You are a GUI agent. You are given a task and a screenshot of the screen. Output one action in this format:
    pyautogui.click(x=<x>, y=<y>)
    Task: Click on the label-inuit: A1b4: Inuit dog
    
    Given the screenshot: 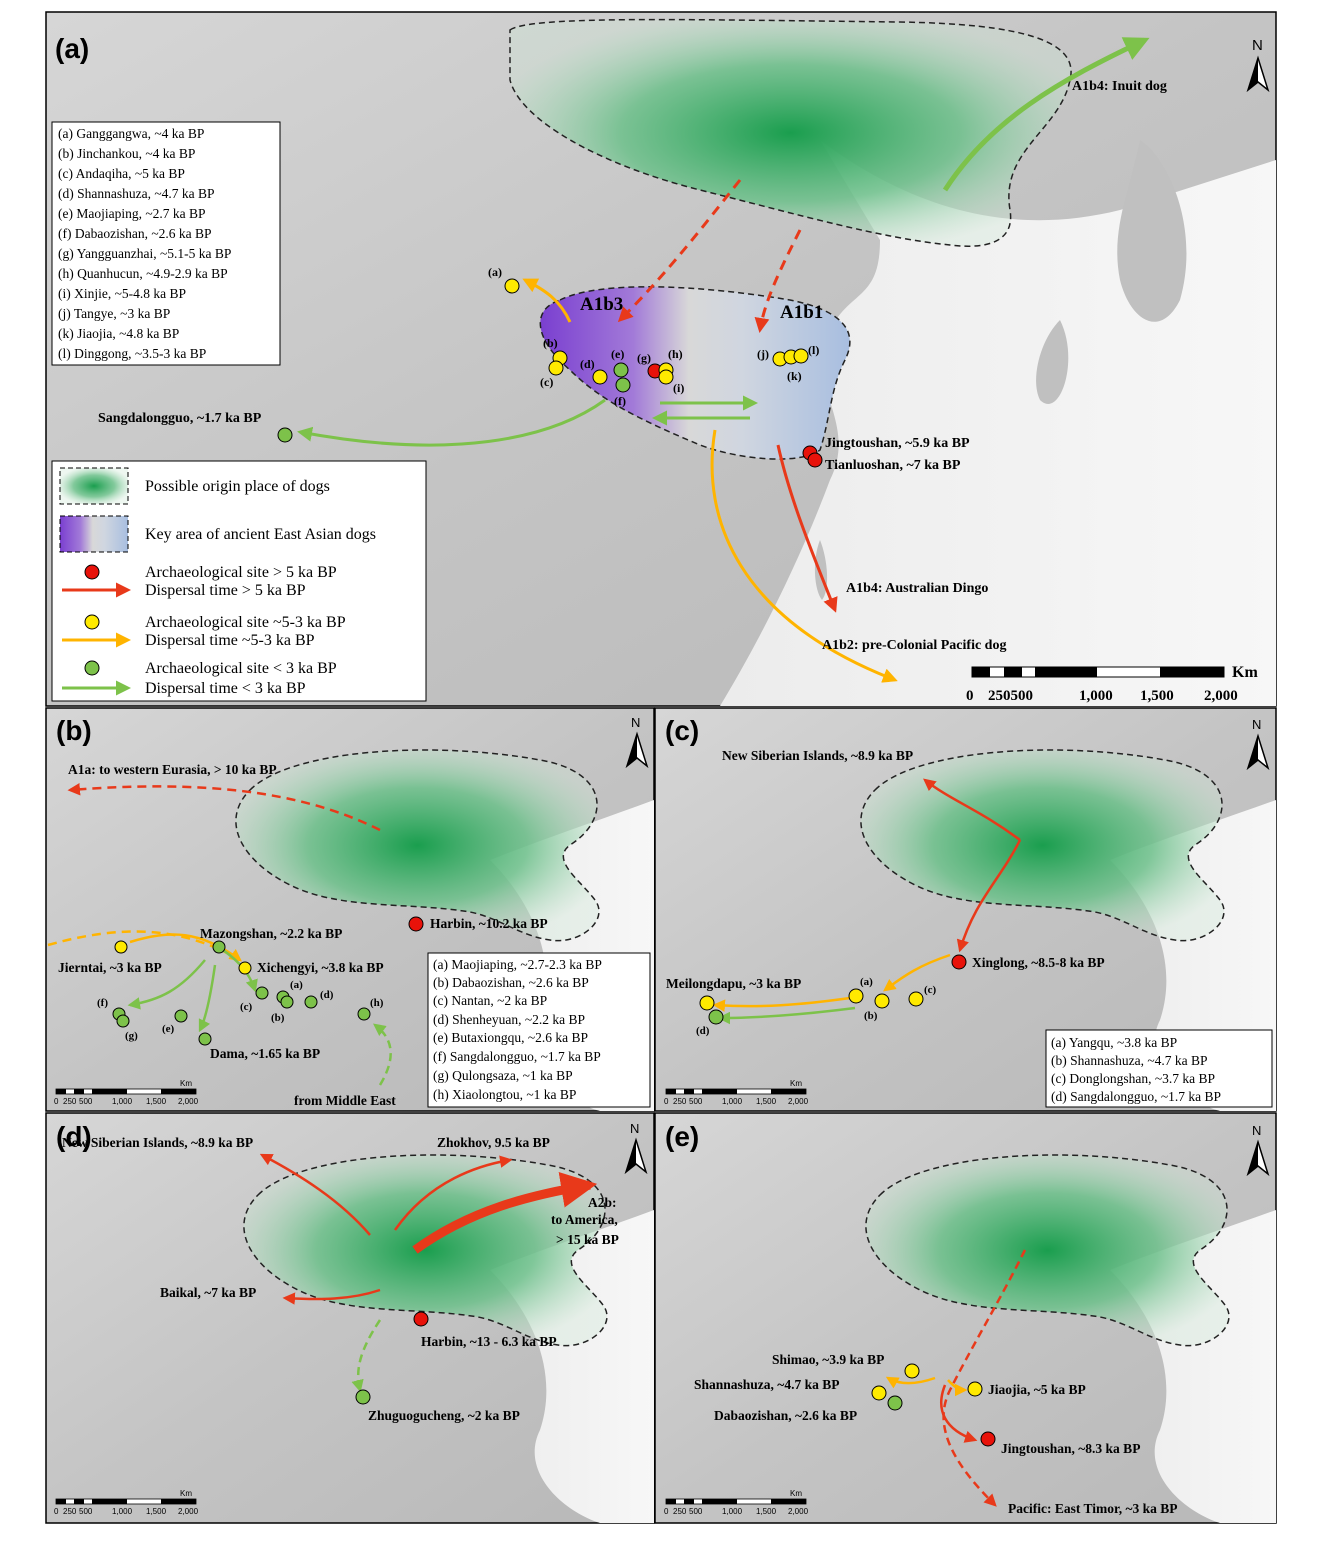 What is the action you would take?
    pyautogui.click(x=1119, y=86)
    